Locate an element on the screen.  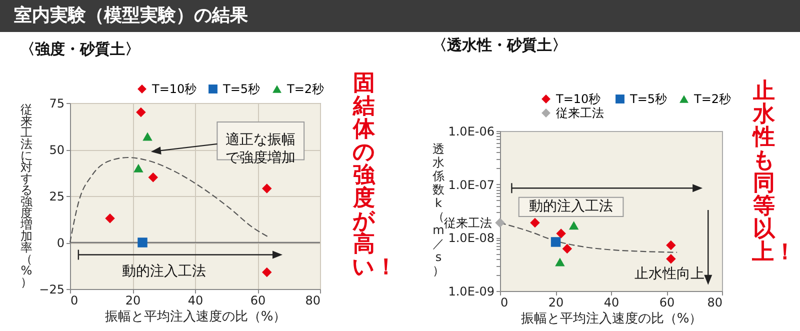
chart-title: 室内実験（模型実験）の結果 is located at coordinates (400, 16).